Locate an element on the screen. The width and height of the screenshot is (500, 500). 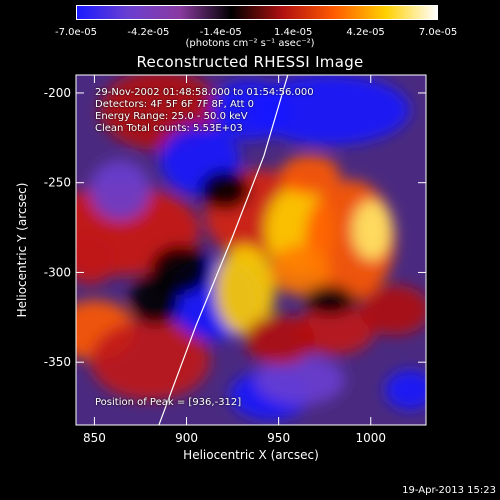
y-tick-label: -300 is located at coordinates (57, 272).